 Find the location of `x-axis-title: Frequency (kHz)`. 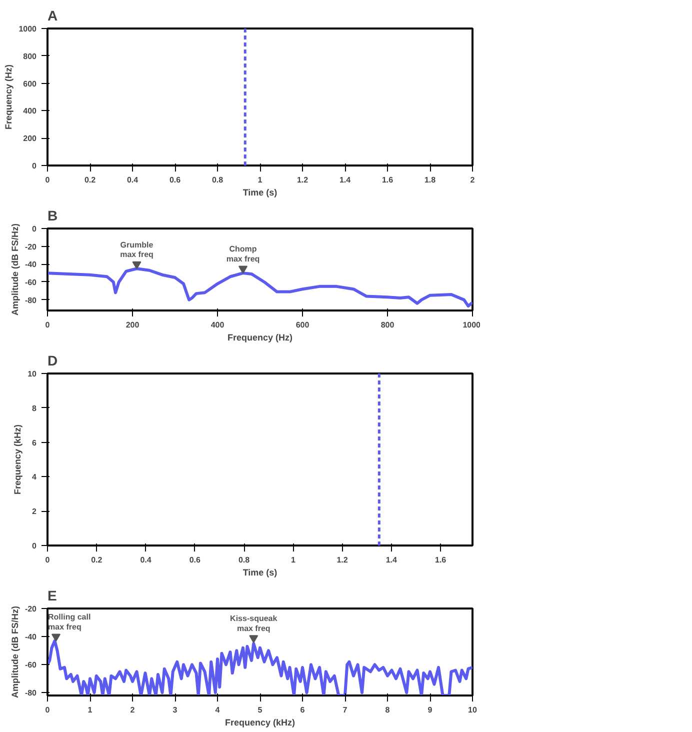

x-axis-title: Frequency (kHz) is located at coordinates (260, 723).